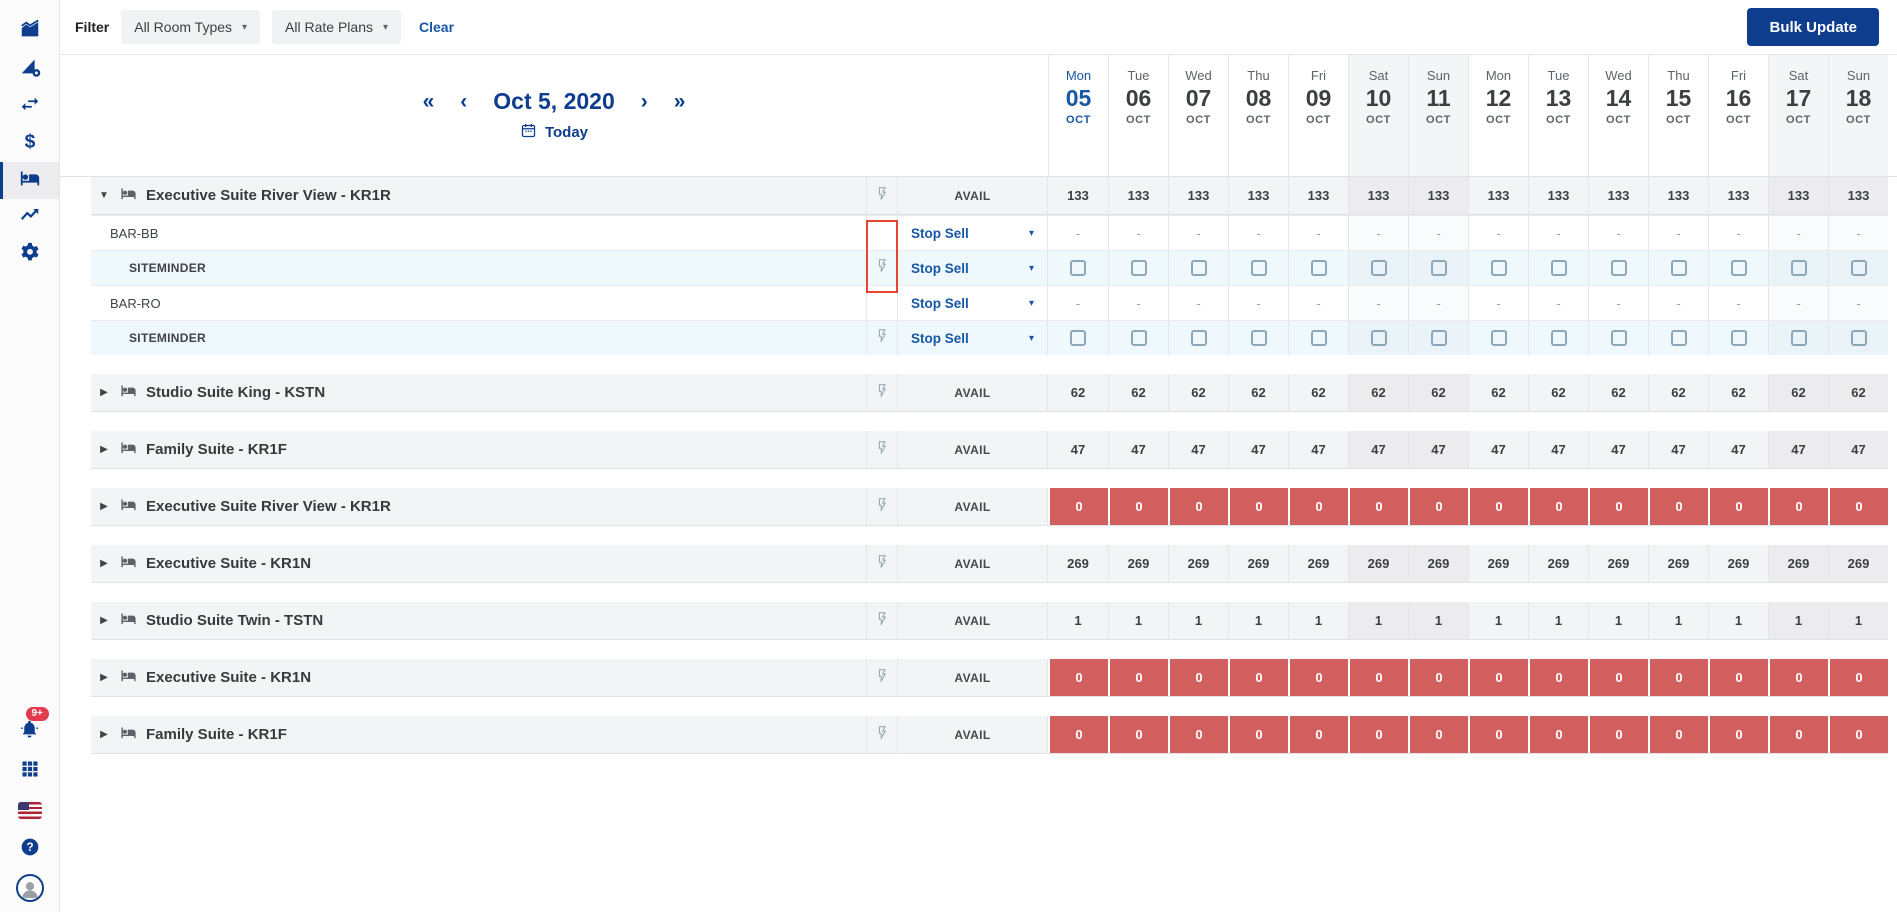 The width and height of the screenshot is (1897, 912). I want to click on sidebar-item-insights, so click(29, 217).